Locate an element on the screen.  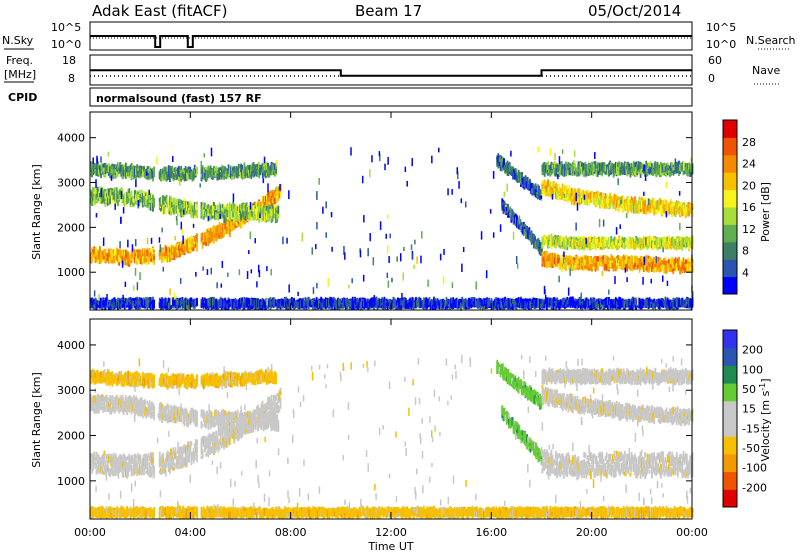
power-cell-2005 is located at coordinates (174, 178).